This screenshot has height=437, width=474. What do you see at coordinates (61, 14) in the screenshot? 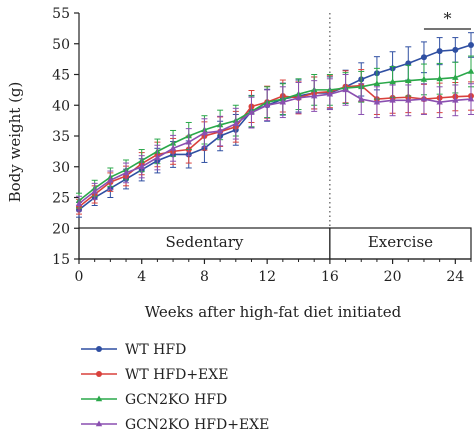
I see `y-tick-label: 55` at bounding box center [61, 14].